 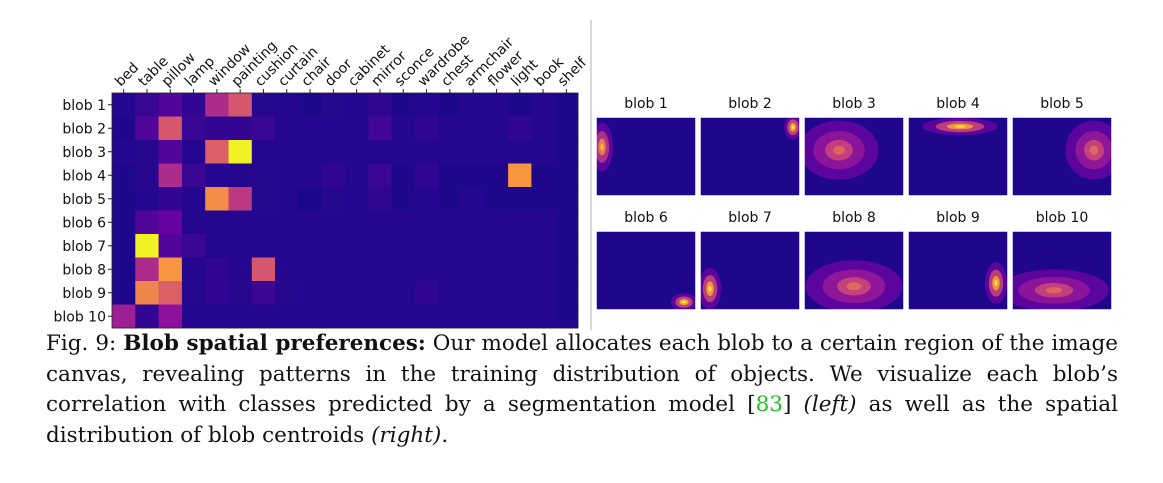 I want to click on blob-panel: blob 3, so click(x=854, y=146).